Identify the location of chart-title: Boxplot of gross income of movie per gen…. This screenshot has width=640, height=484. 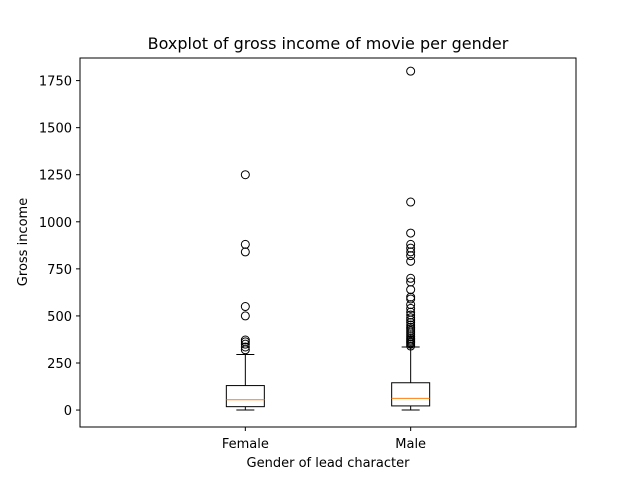
(328, 43).